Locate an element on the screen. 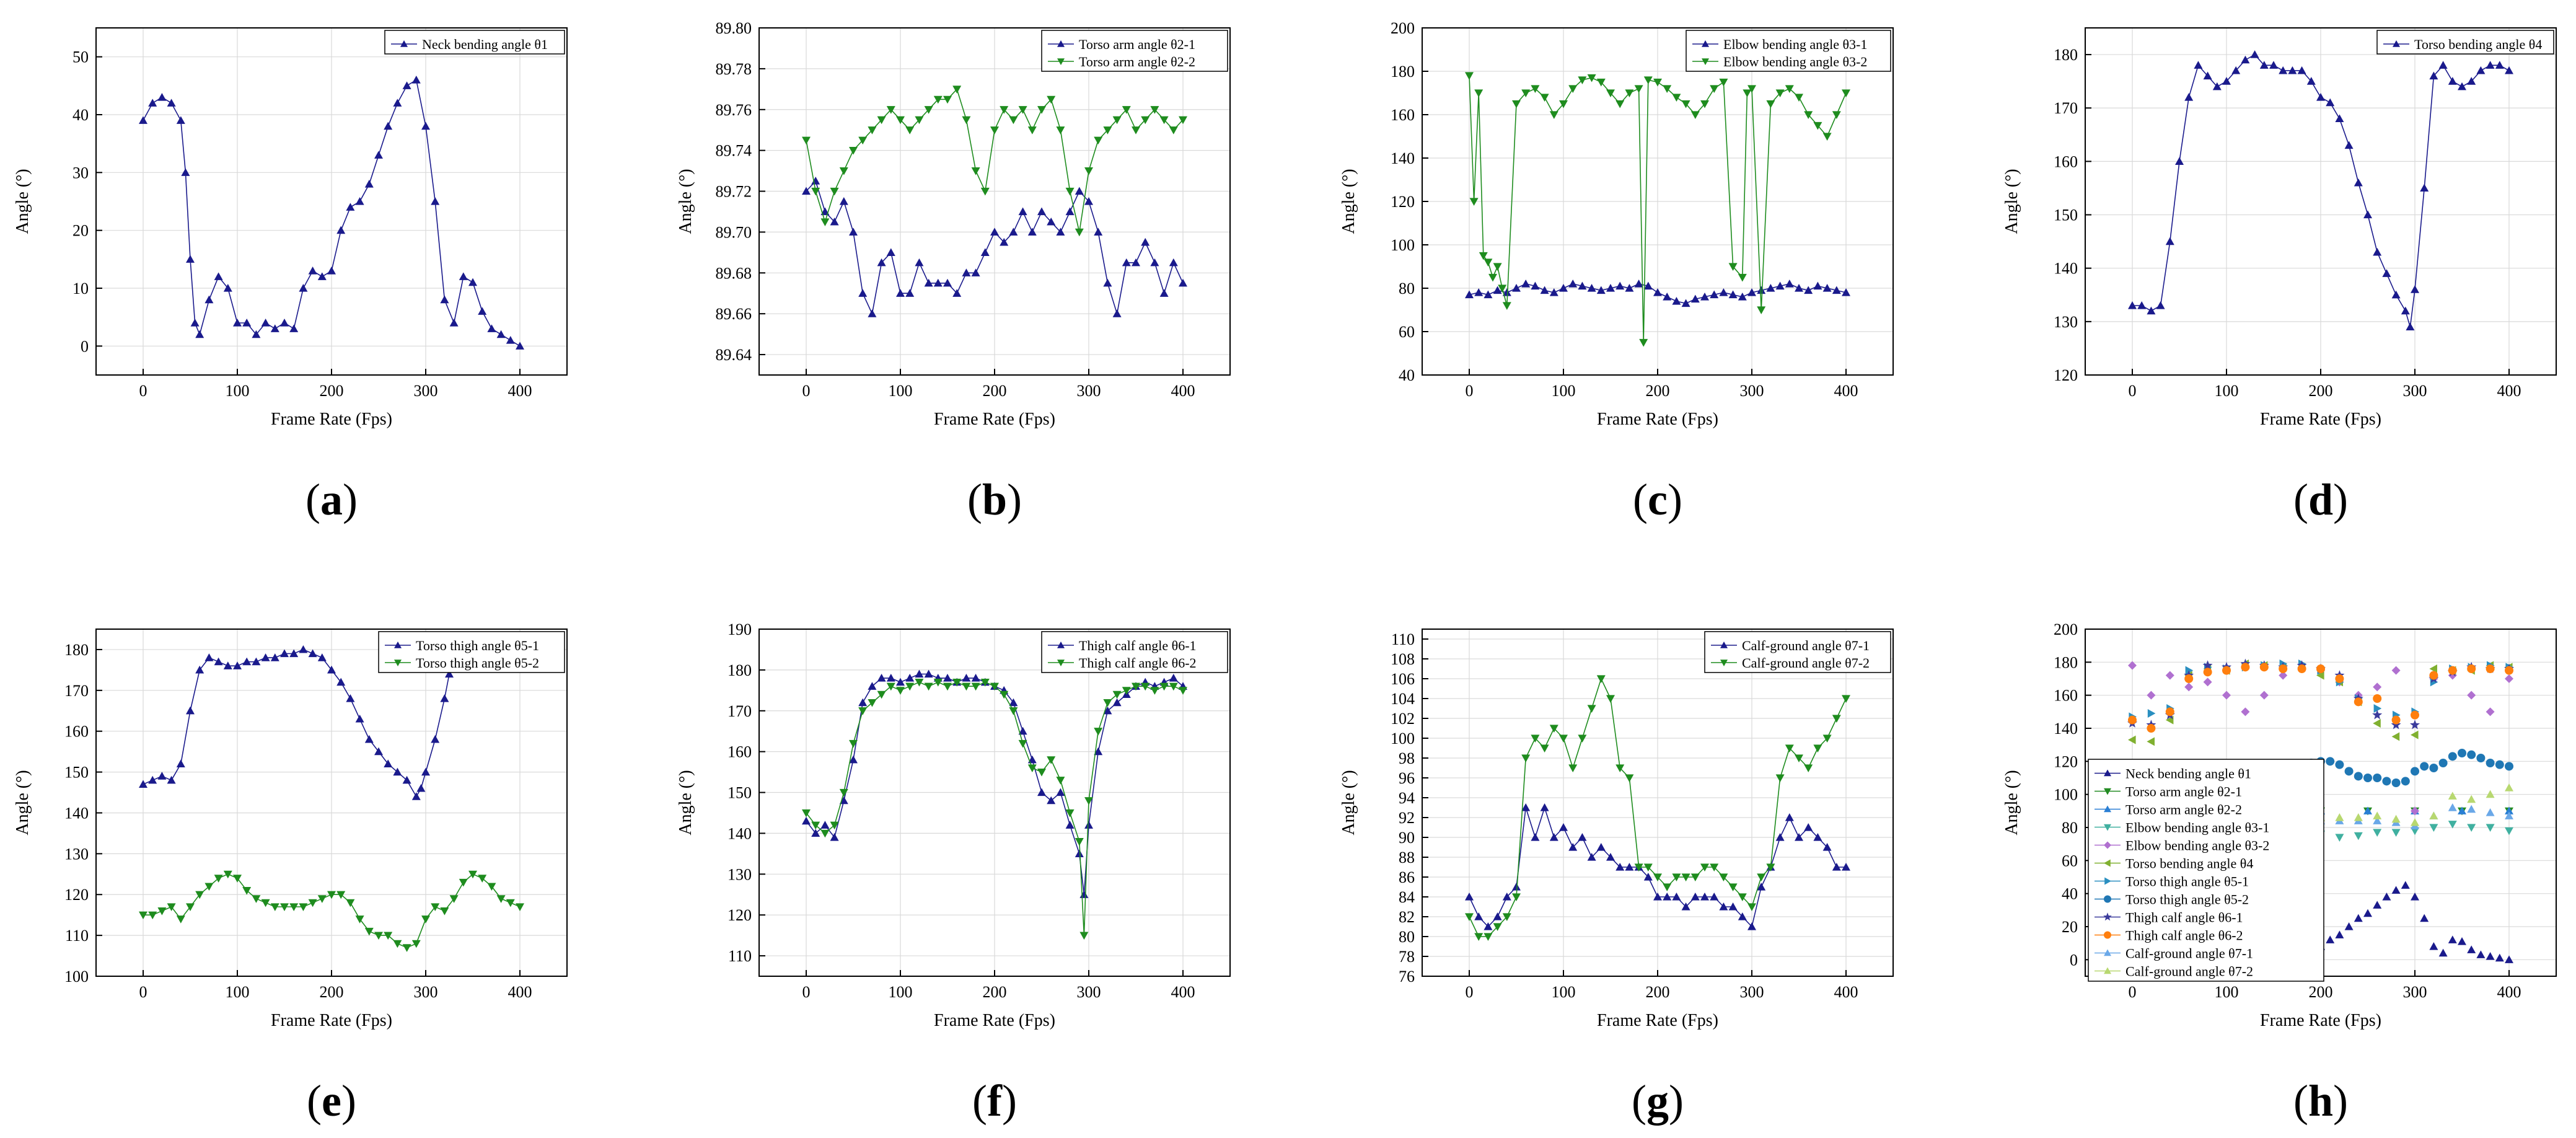 This screenshot has width=2576, height=1138. panel-h-ylabel: Angle (°) is located at coordinates (2012, 802).